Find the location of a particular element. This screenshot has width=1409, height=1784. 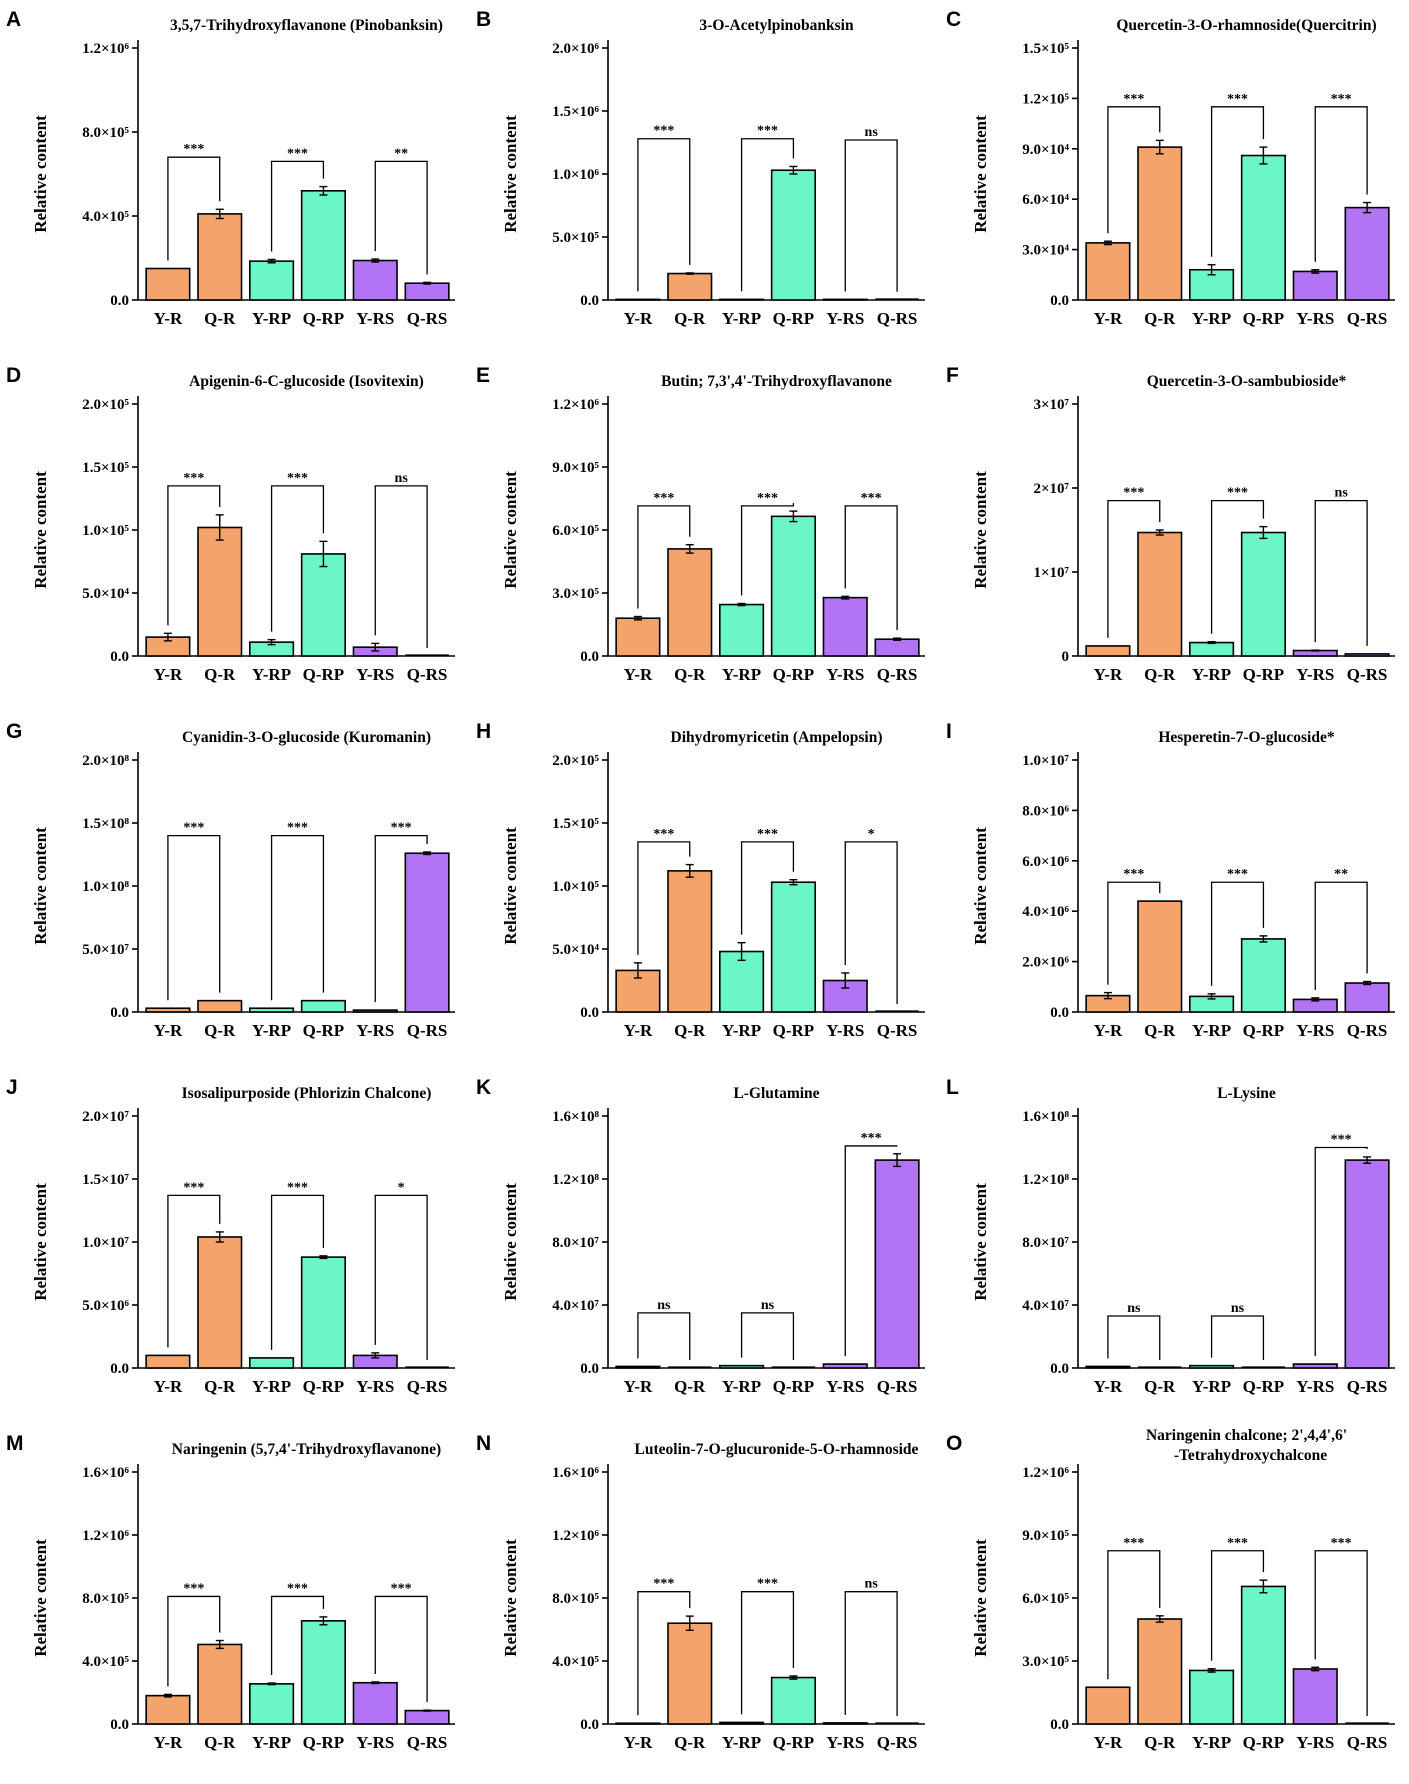

chart-title: L-Lysine is located at coordinates (1246, 1093).